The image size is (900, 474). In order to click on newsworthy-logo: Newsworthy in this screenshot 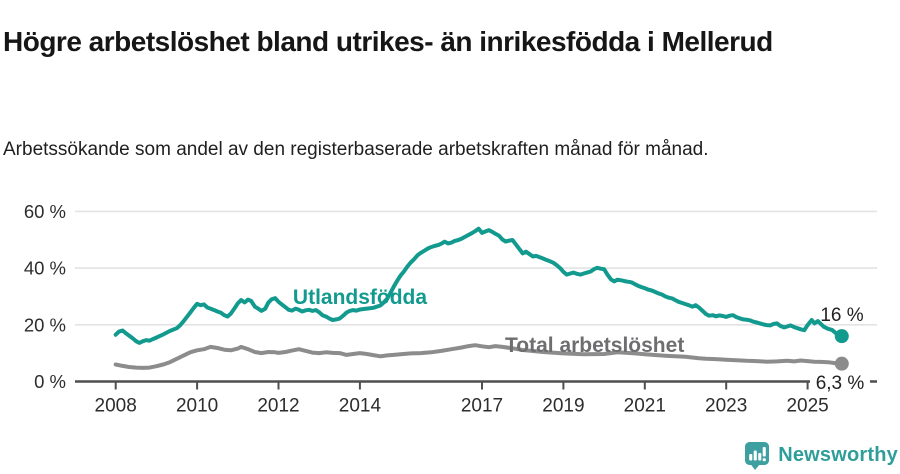, I will do `click(821, 455)`.